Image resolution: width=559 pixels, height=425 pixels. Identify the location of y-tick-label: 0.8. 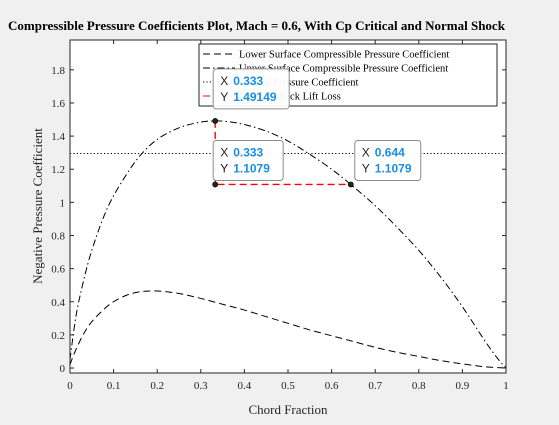
(58, 236).